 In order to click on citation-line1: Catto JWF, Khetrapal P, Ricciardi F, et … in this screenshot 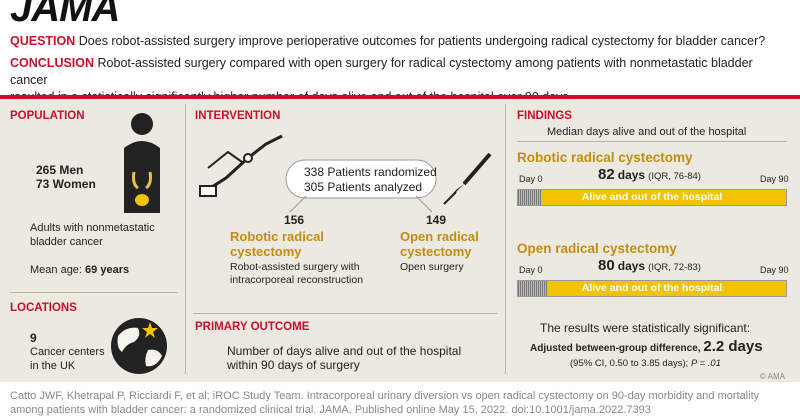, I will do `click(385, 396)`.